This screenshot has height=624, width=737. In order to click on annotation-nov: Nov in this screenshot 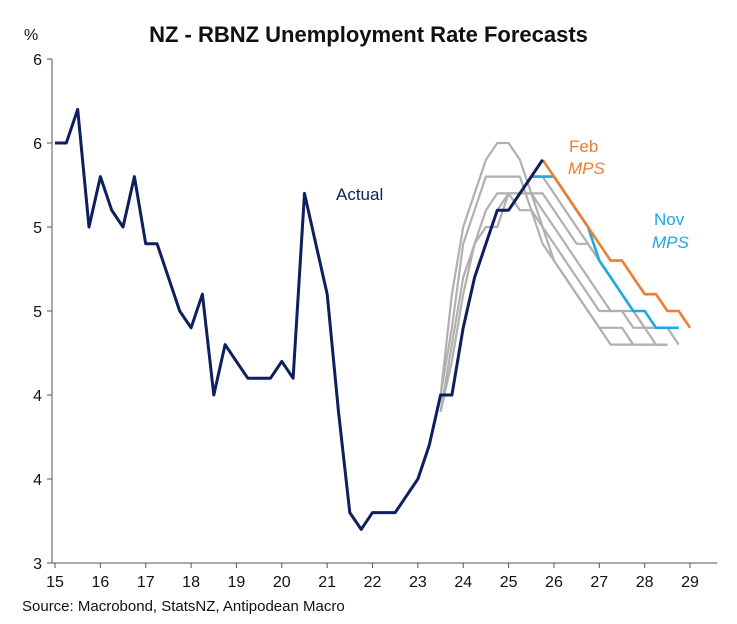, I will do `click(669, 219)`.